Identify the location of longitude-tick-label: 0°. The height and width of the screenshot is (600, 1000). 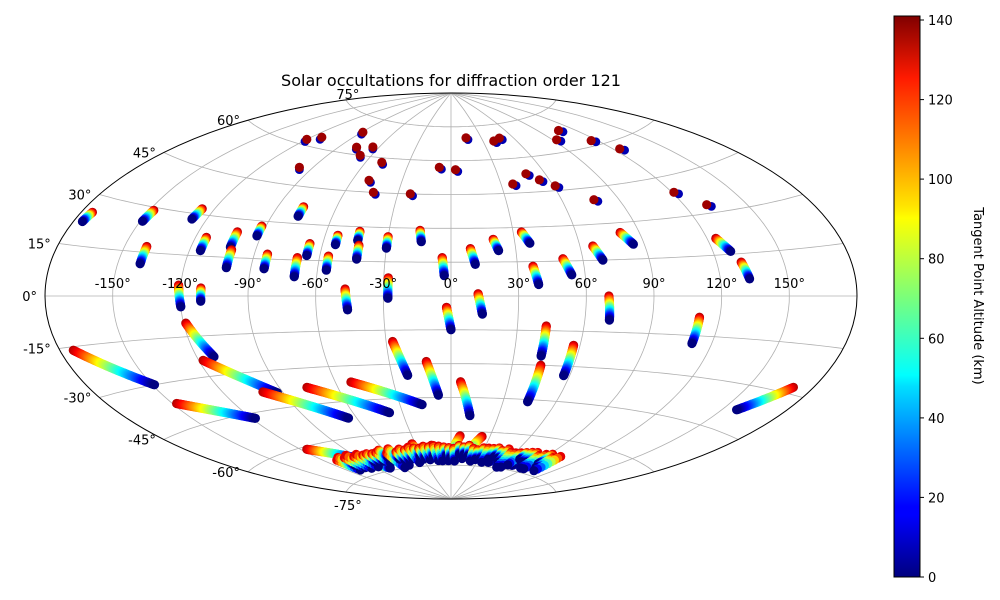
(451, 284).